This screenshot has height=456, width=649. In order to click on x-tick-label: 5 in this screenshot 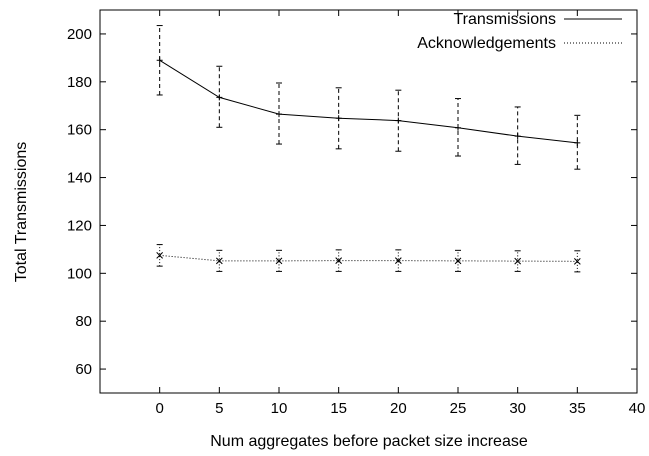, I will do `click(219, 408)`.